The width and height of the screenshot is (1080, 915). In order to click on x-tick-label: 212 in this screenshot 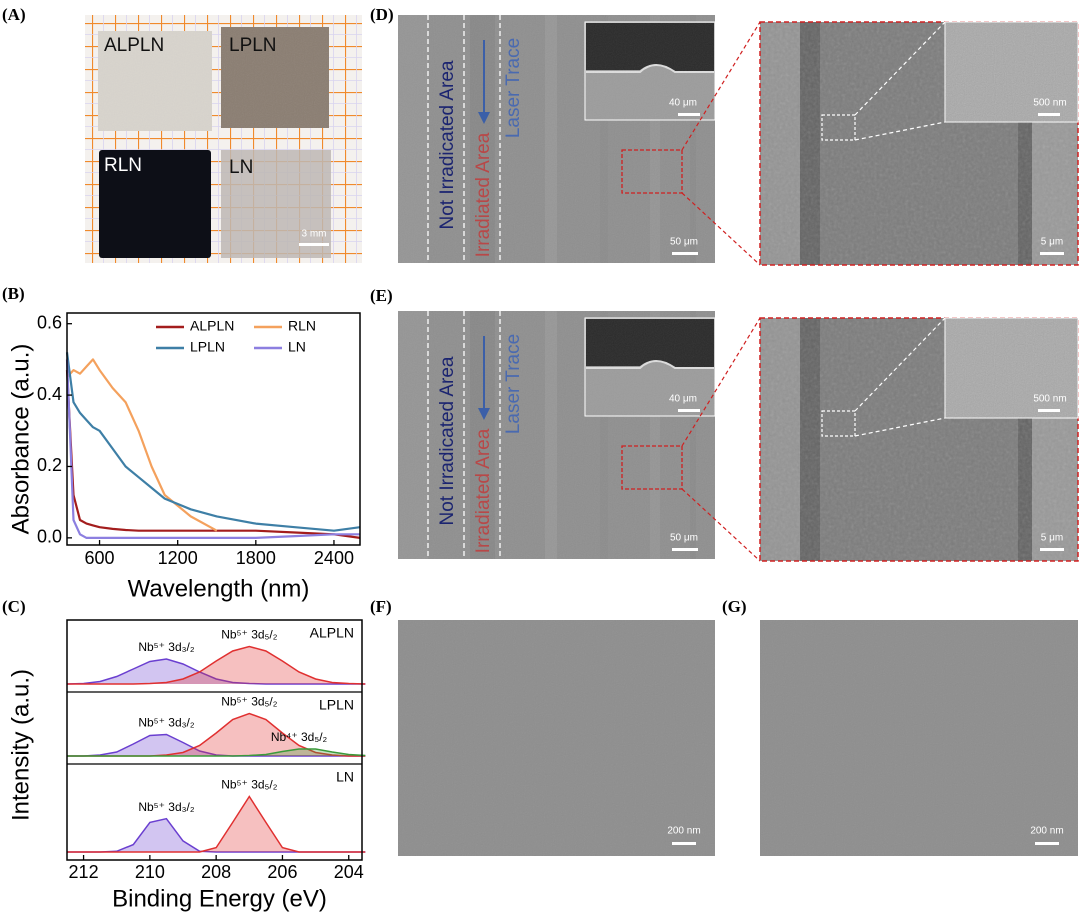, I will do `click(84, 872)`.